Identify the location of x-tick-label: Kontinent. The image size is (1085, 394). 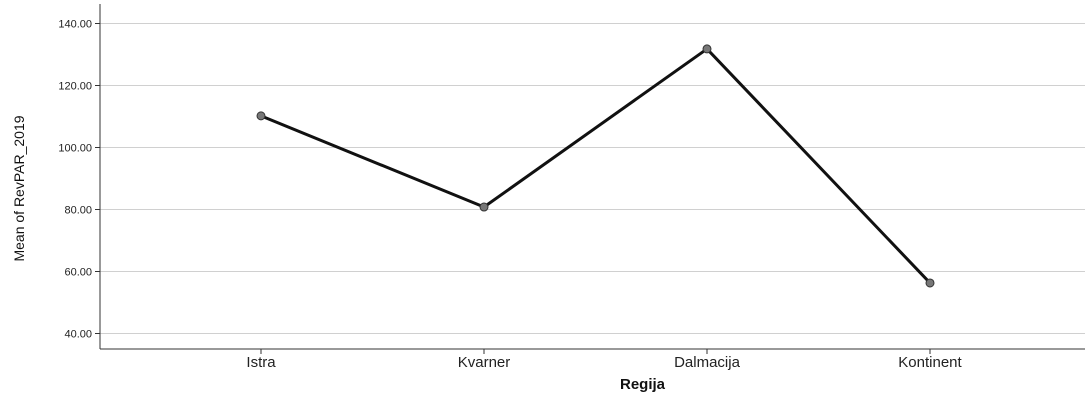
(930, 362).